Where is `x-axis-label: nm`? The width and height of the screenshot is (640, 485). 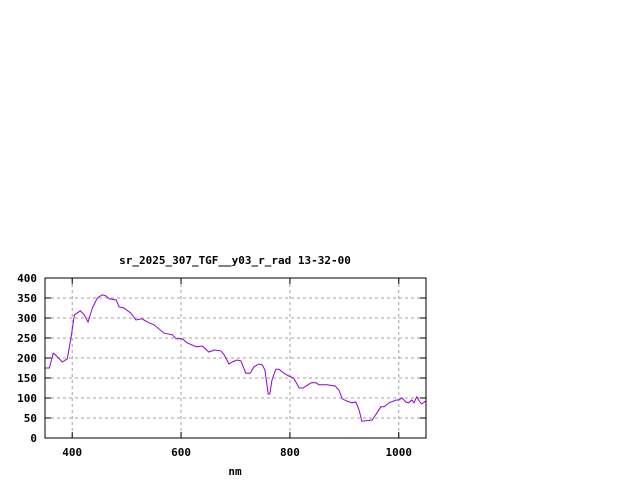 x-axis-label: nm is located at coordinates (235, 471).